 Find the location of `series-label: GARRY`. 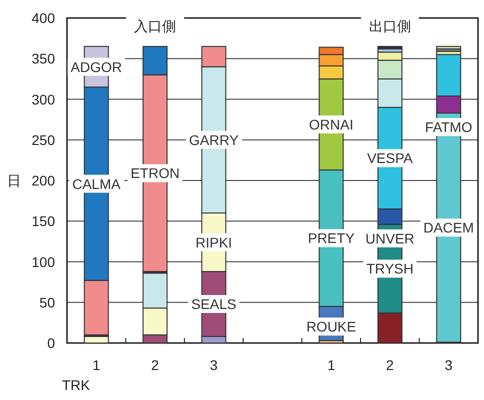

series-label: GARRY is located at coordinates (214, 140).